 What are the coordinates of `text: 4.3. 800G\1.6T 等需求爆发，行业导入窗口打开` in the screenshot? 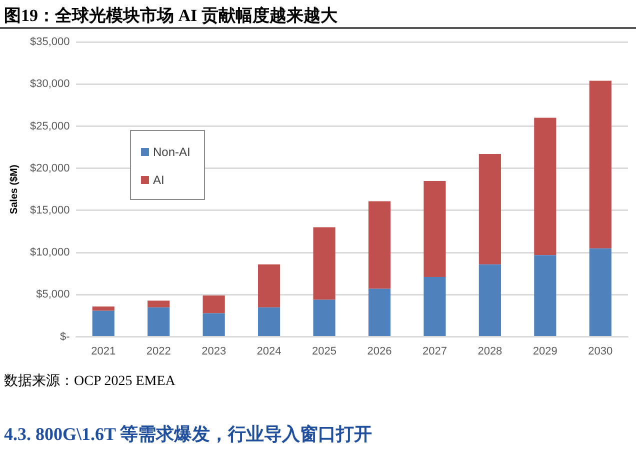 It's located at (188, 434).